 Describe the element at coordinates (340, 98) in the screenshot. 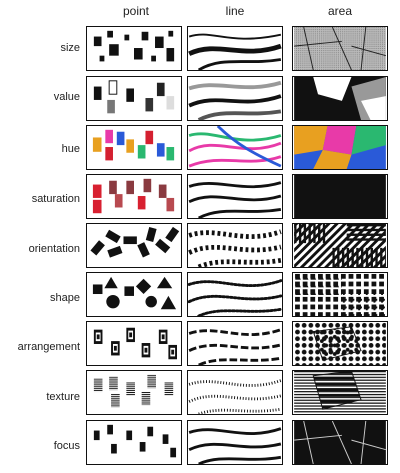

I see `cell-area-value` at that location.